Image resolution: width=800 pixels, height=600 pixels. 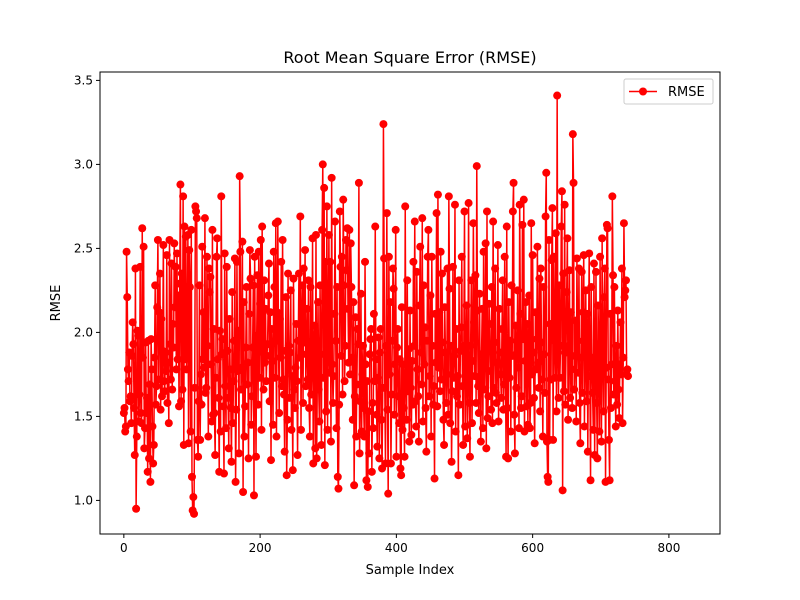 What do you see at coordinates (686, 92) in the screenshot?
I see `legend-entry-rmse: RMSE` at bounding box center [686, 92].